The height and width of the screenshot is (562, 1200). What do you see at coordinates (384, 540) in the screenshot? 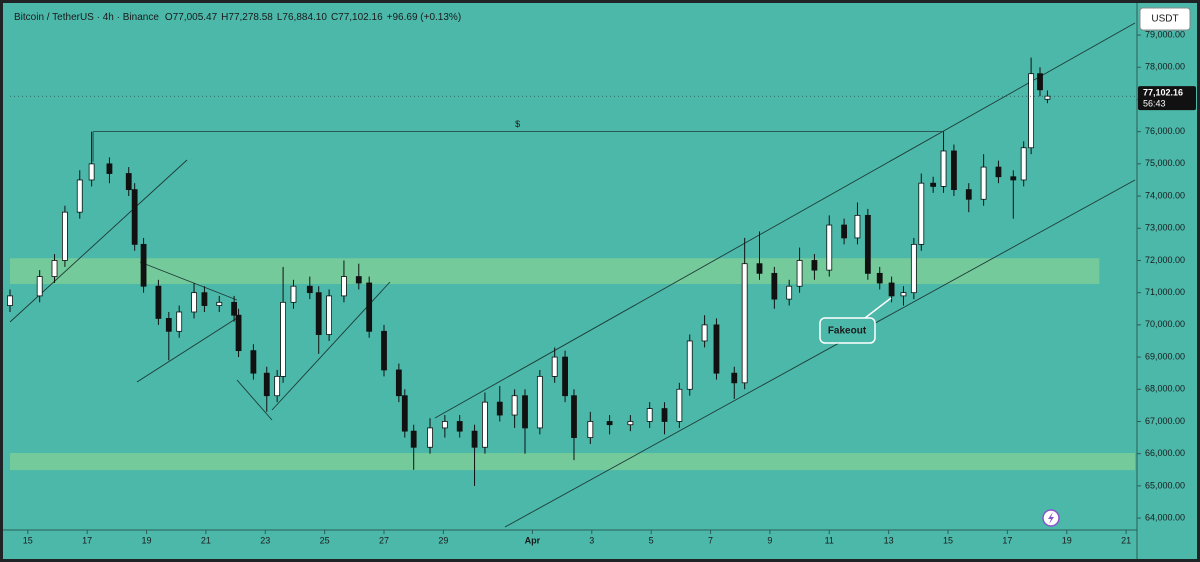
I see `x-tick-label: 27` at bounding box center [384, 540].